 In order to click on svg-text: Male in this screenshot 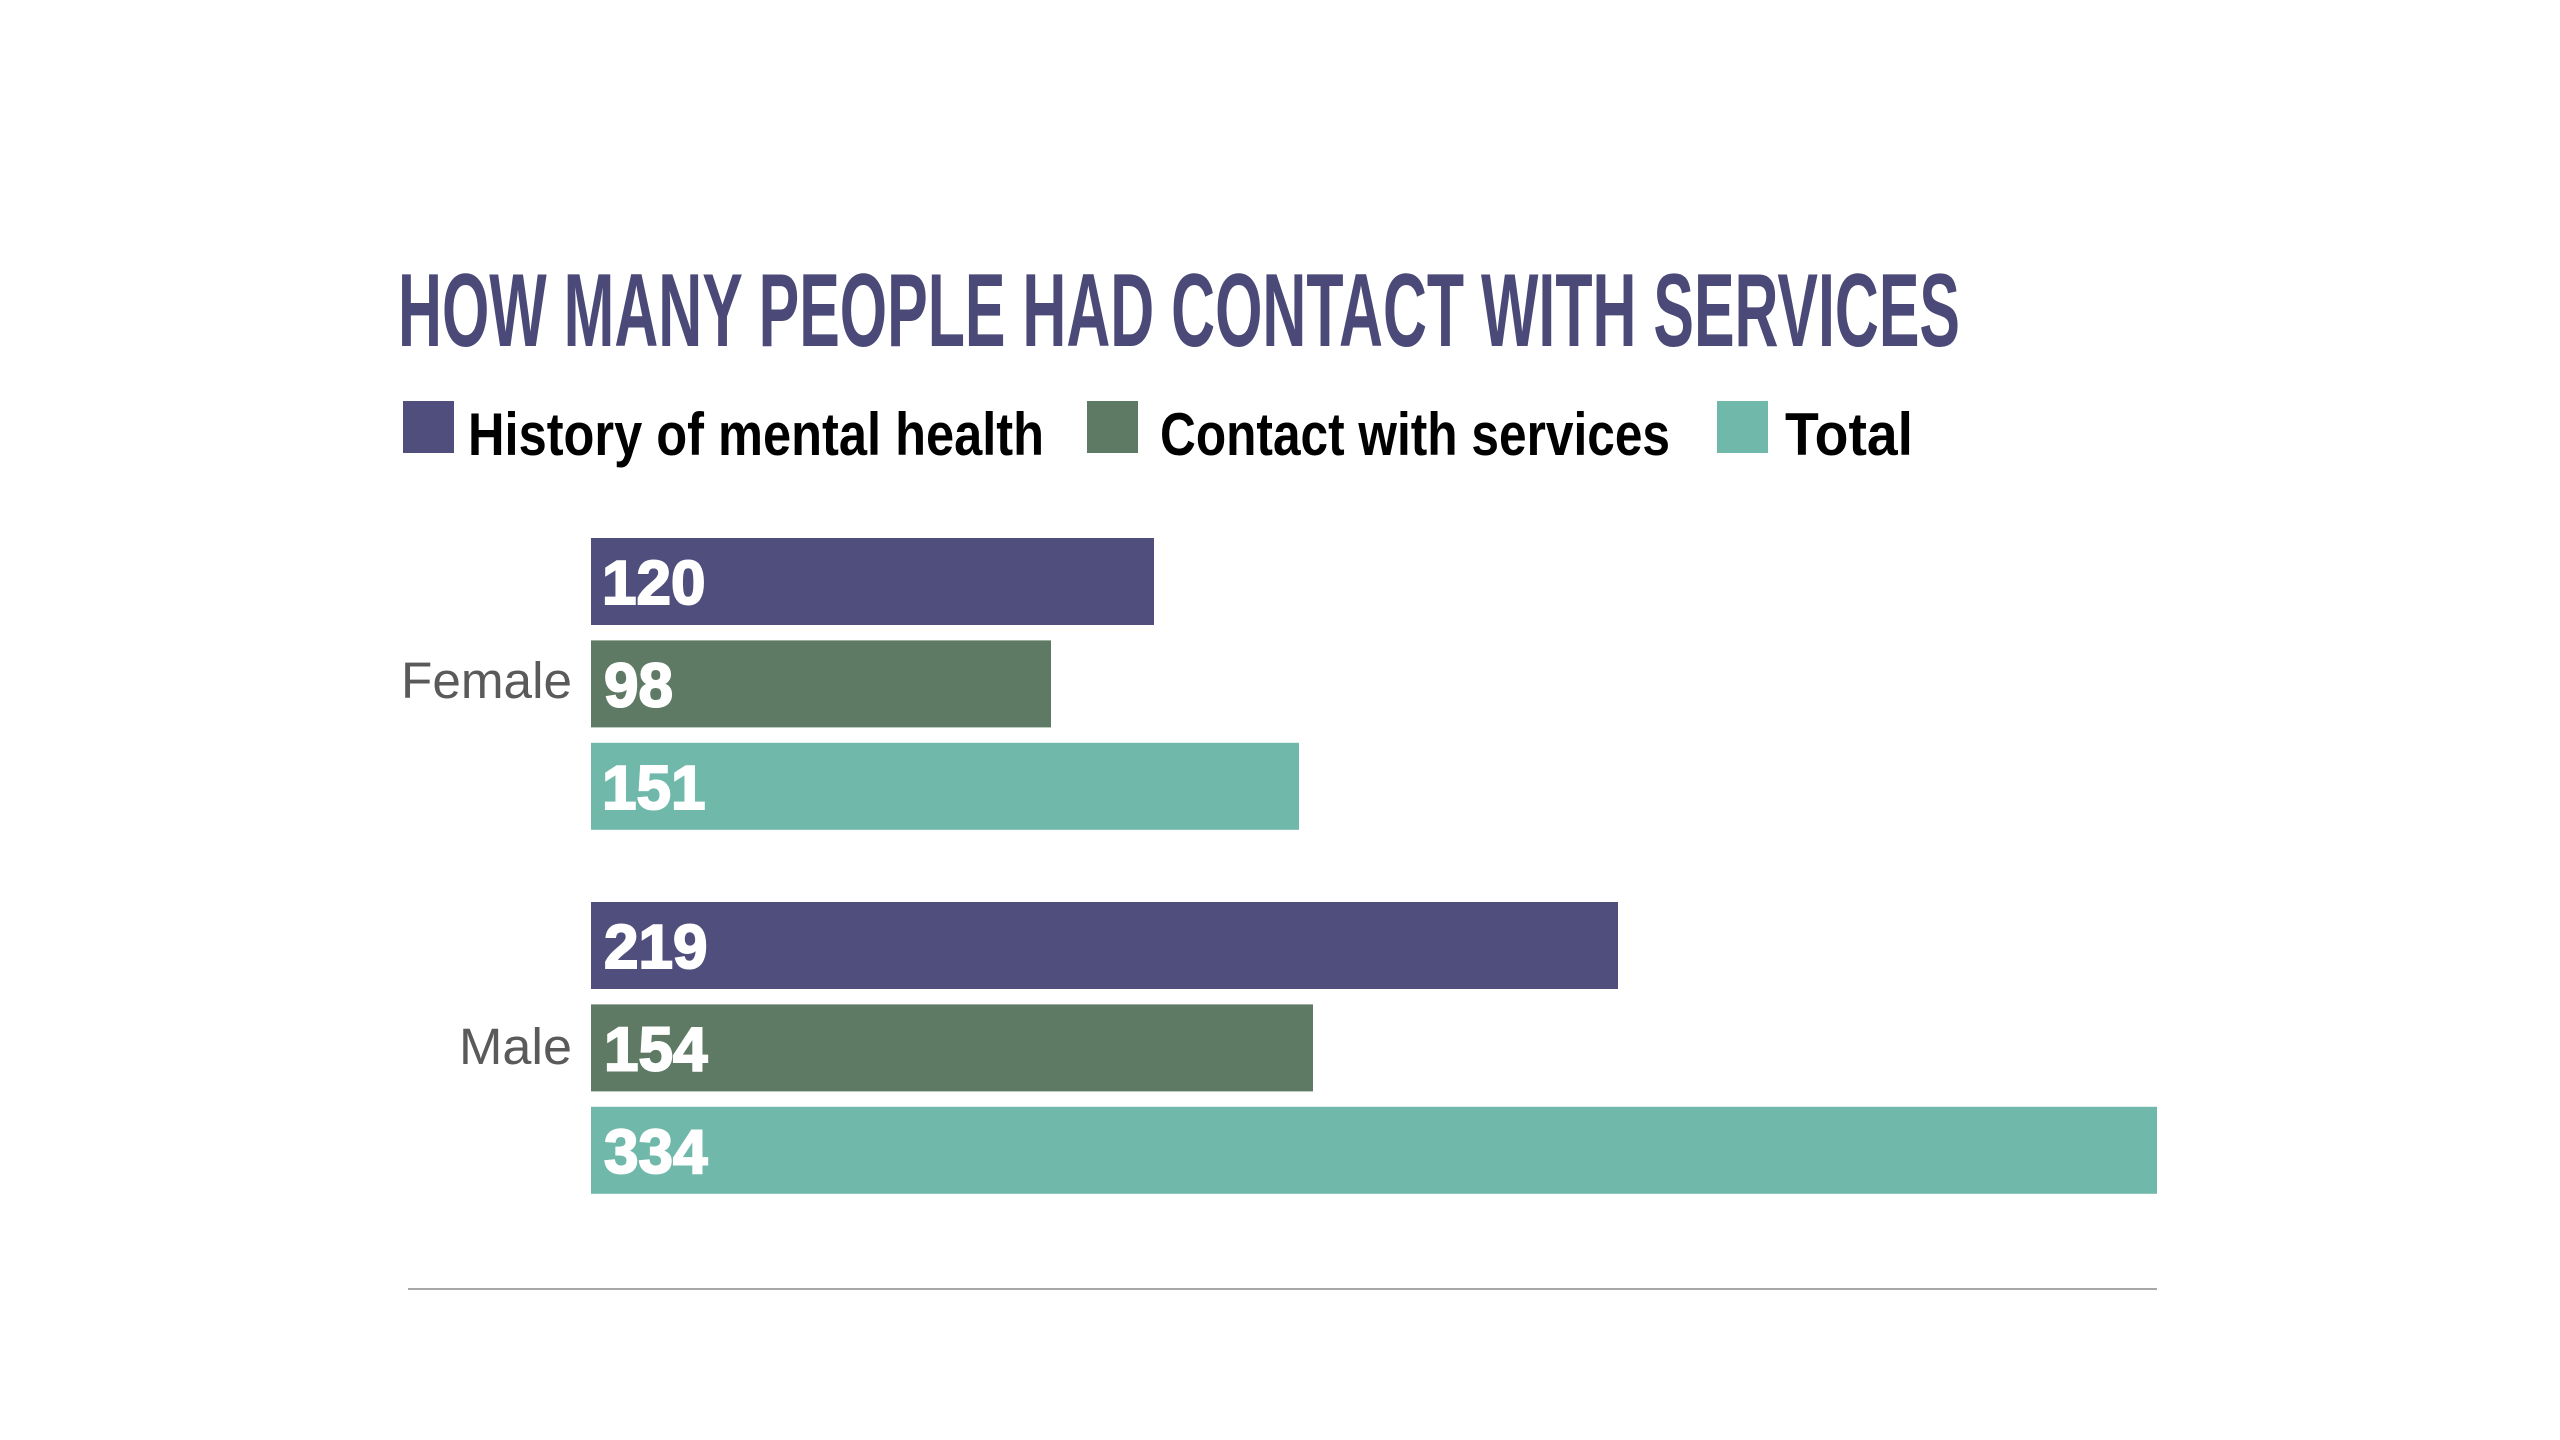, I will do `click(515, 1046)`.